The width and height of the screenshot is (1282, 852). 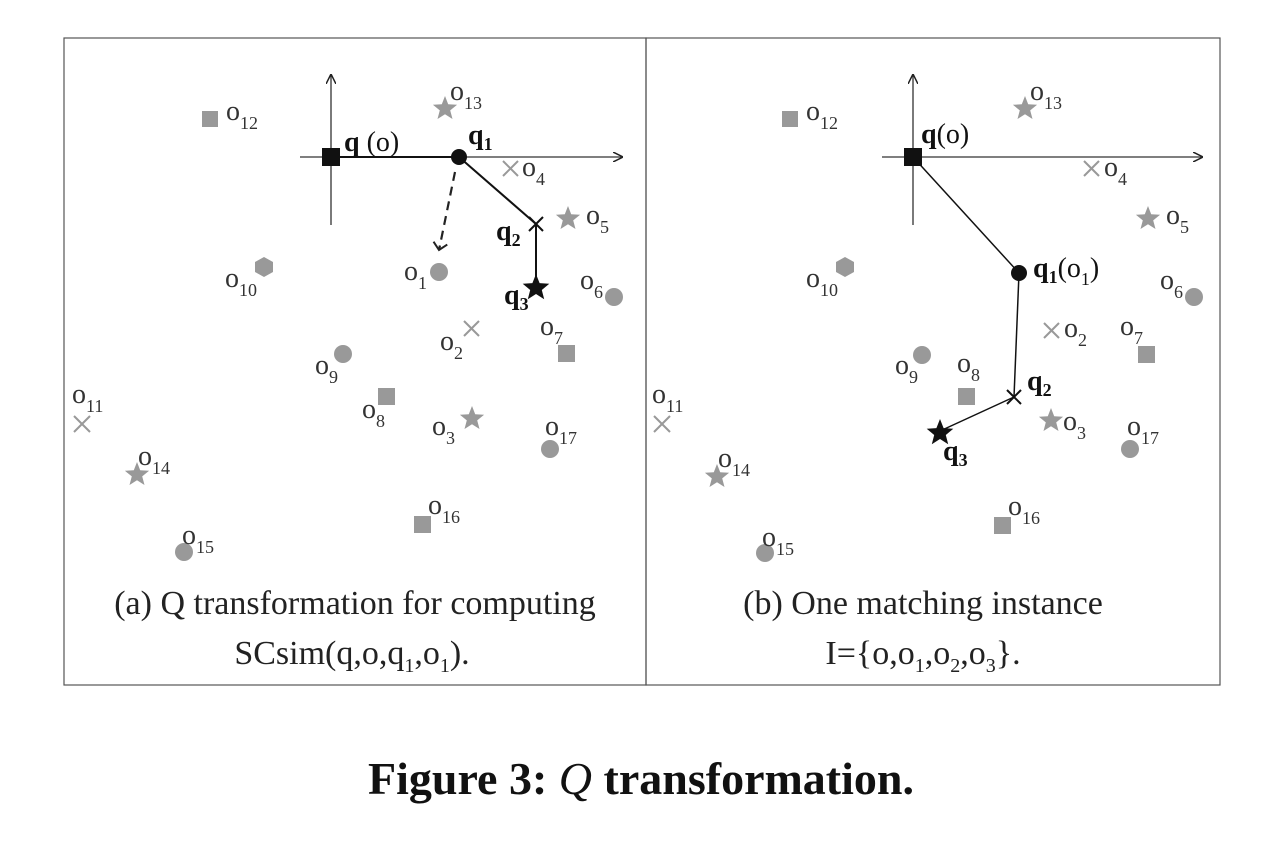 What do you see at coordinates (923, 603) in the screenshot?
I see `panel-b-caption-line1: (b) One matching instance` at bounding box center [923, 603].